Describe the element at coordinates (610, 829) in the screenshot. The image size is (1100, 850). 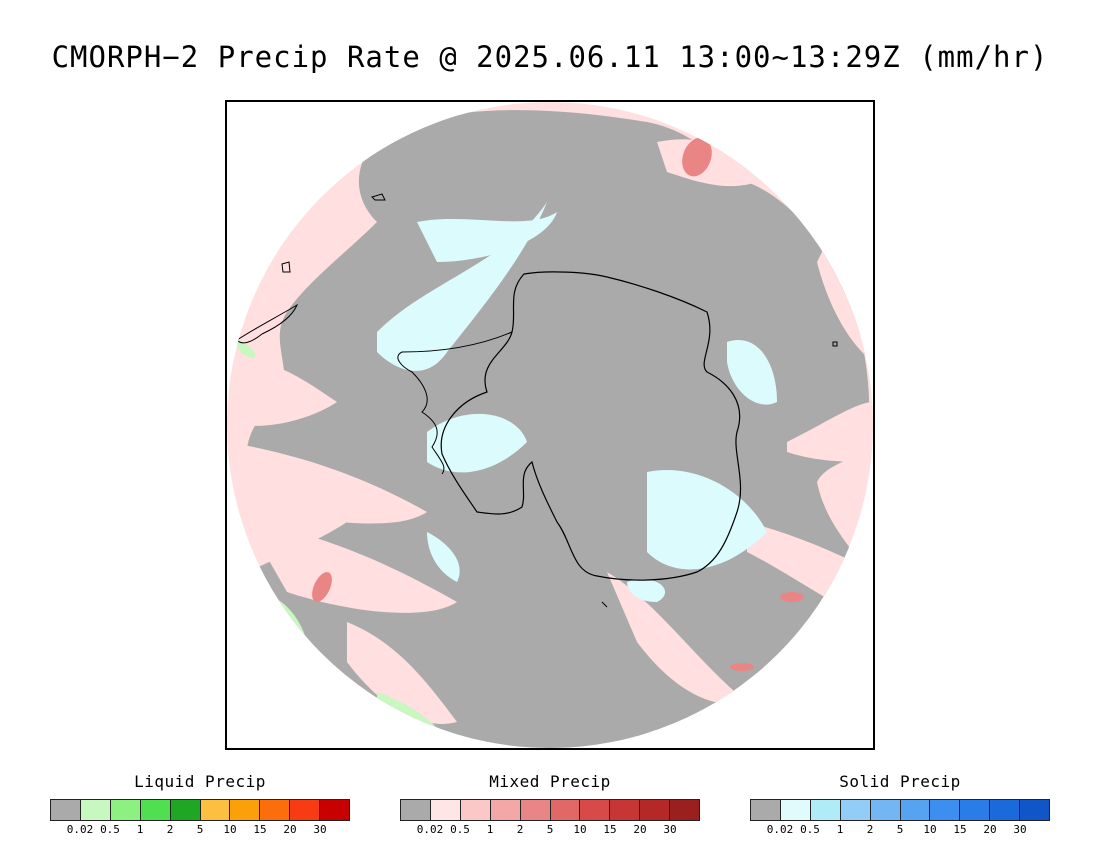
I see `legend-tick-mixed: 15` at that location.